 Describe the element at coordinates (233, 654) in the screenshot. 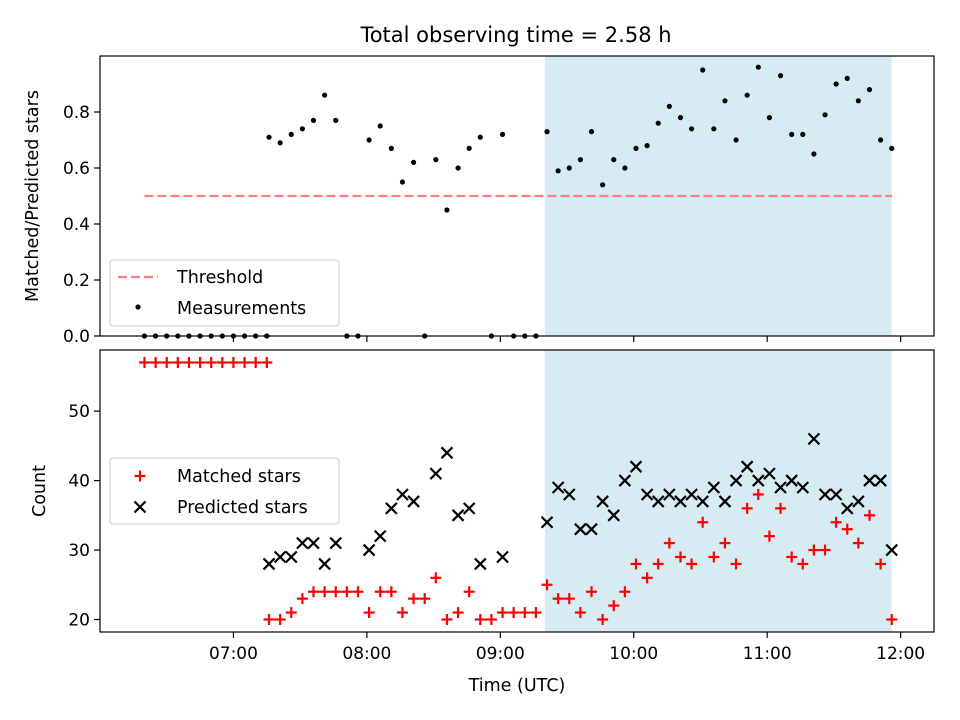

I see `x-tick-label: 07:00` at that location.